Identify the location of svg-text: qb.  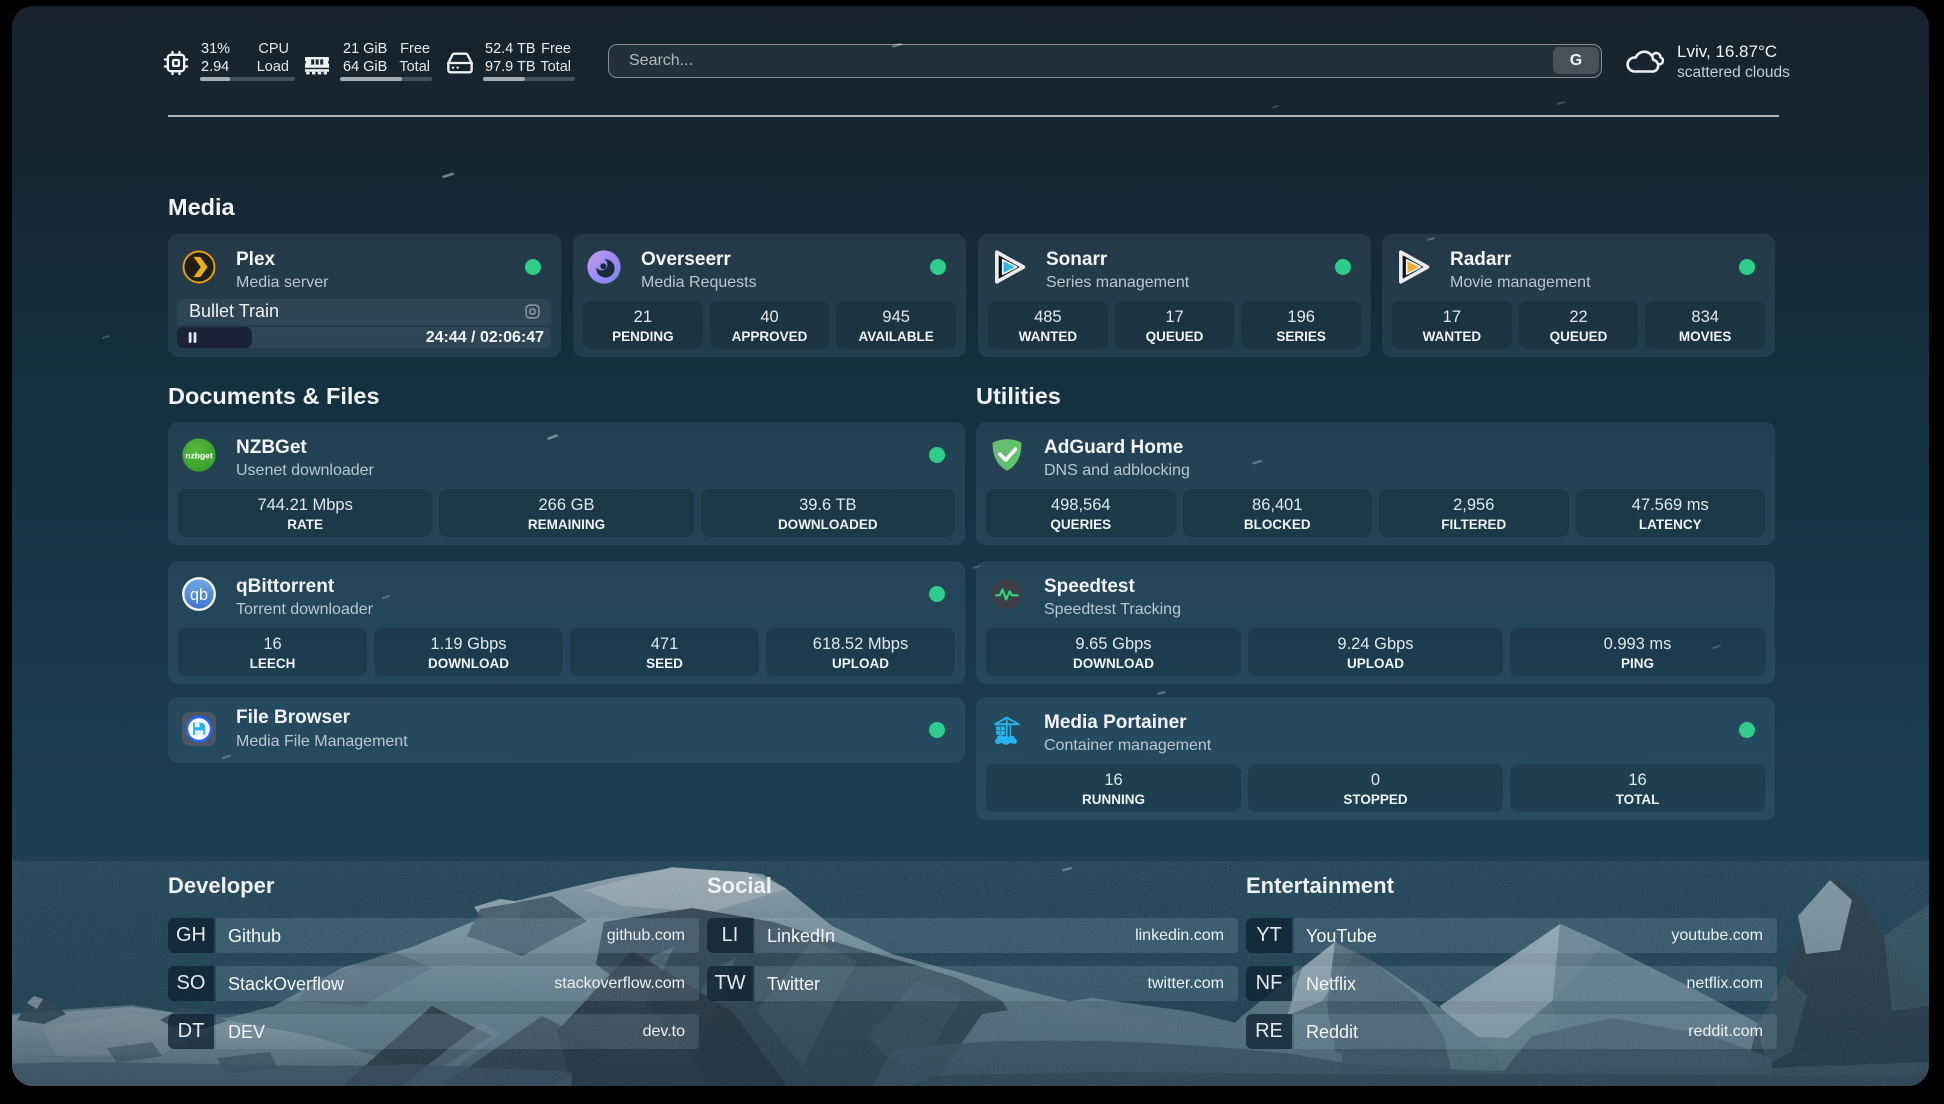
(199, 595).